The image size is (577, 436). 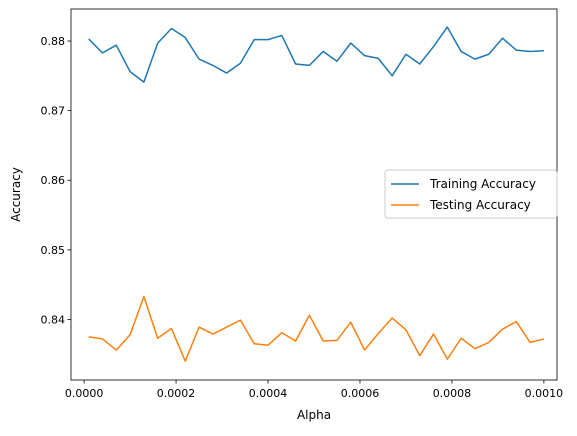 What do you see at coordinates (16, 194) in the screenshot?
I see `y-axis-label: Accuracy` at bounding box center [16, 194].